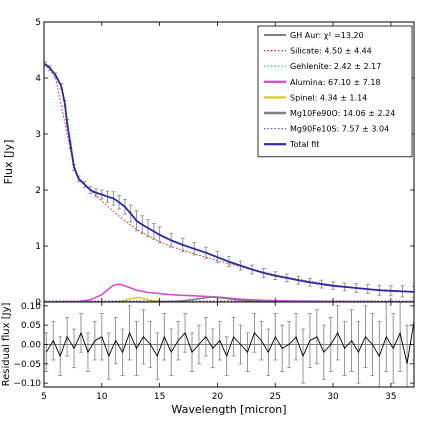 The image size is (436, 436). I want to click on y-tick-label: 0.10, so click(31, 307).